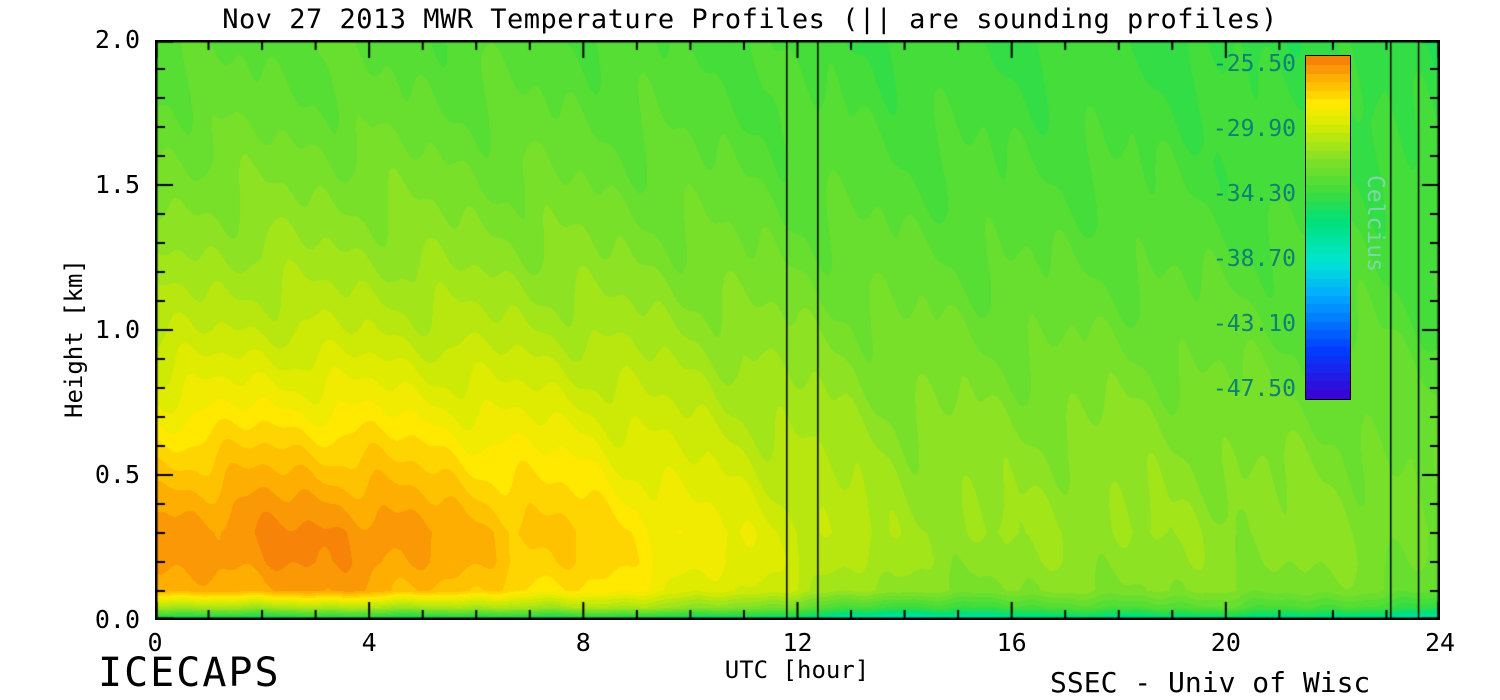 The image size is (1500, 700). I want to click on x-tick-label: 0, so click(155, 642).